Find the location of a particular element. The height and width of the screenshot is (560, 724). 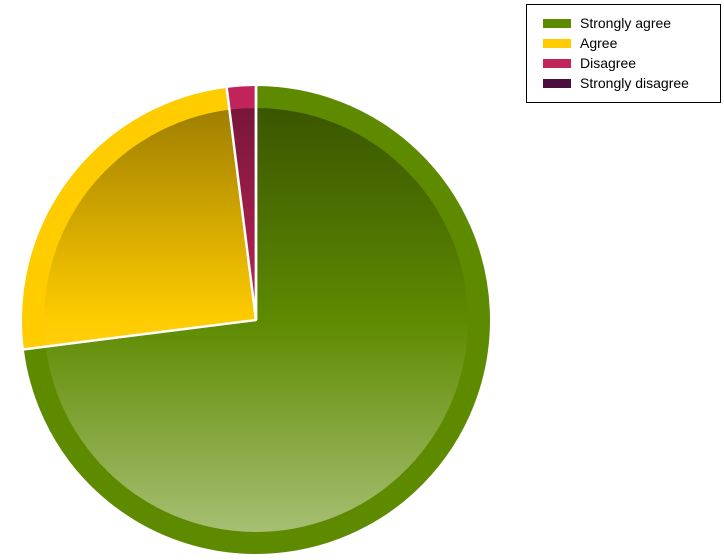

legend-item: Disagree is located at coordinates (631, 63).